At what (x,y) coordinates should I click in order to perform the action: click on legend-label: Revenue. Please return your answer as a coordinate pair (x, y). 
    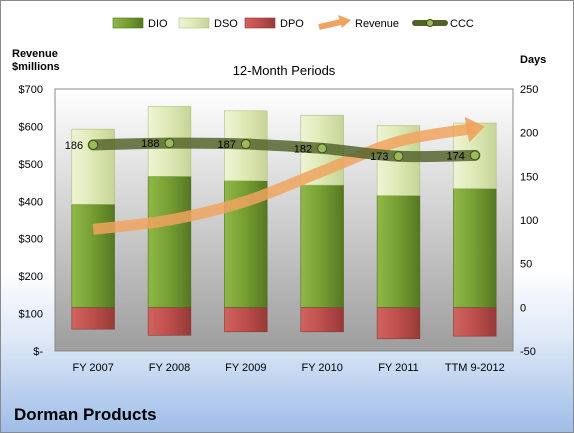
    Looking at the image, I should click on (377, 24).